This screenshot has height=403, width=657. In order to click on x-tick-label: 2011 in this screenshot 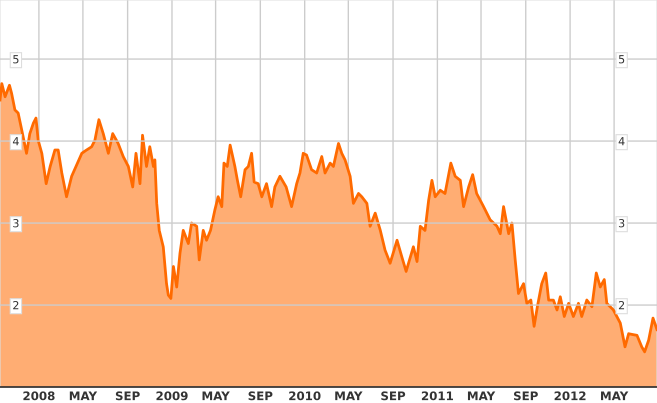, I will do `click(438, 395)`.